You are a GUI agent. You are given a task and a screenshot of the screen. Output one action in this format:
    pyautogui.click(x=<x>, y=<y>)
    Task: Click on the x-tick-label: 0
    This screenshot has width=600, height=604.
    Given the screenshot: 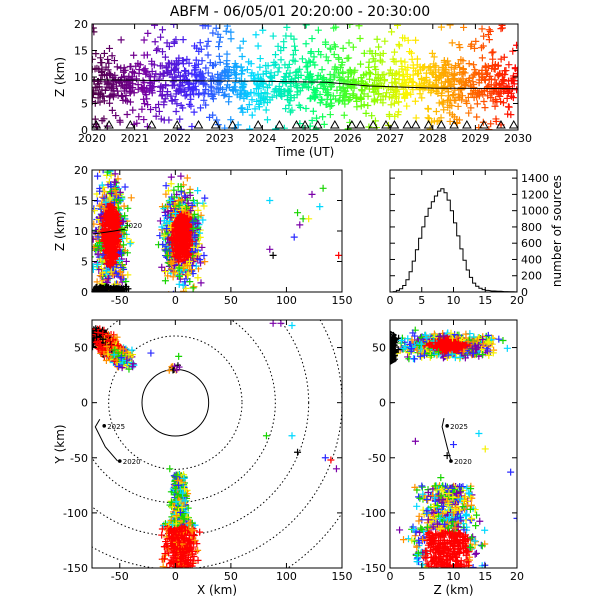 What is the action you would take?
    pyautogui.click(x=175, y=300)
    